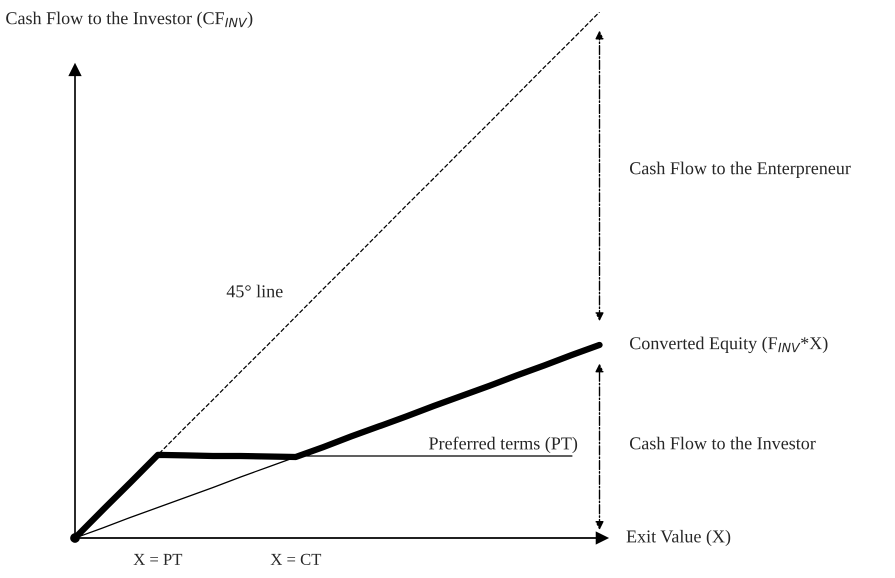 The image size is (895, 578). I want to click on annotation: 45° line, so click(254, 291).